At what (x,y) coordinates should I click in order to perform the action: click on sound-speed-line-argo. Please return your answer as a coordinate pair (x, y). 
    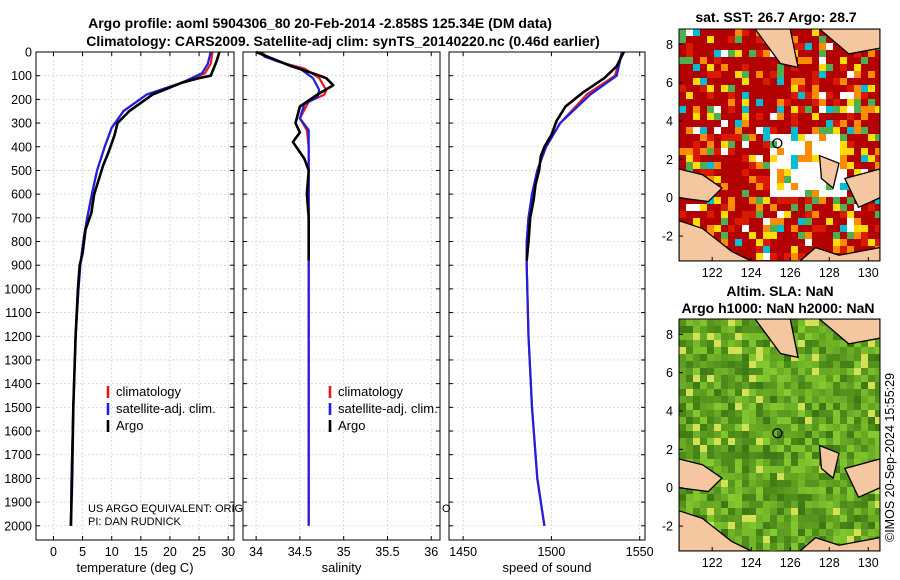
    Looking at the image, I should click on (575, 156).